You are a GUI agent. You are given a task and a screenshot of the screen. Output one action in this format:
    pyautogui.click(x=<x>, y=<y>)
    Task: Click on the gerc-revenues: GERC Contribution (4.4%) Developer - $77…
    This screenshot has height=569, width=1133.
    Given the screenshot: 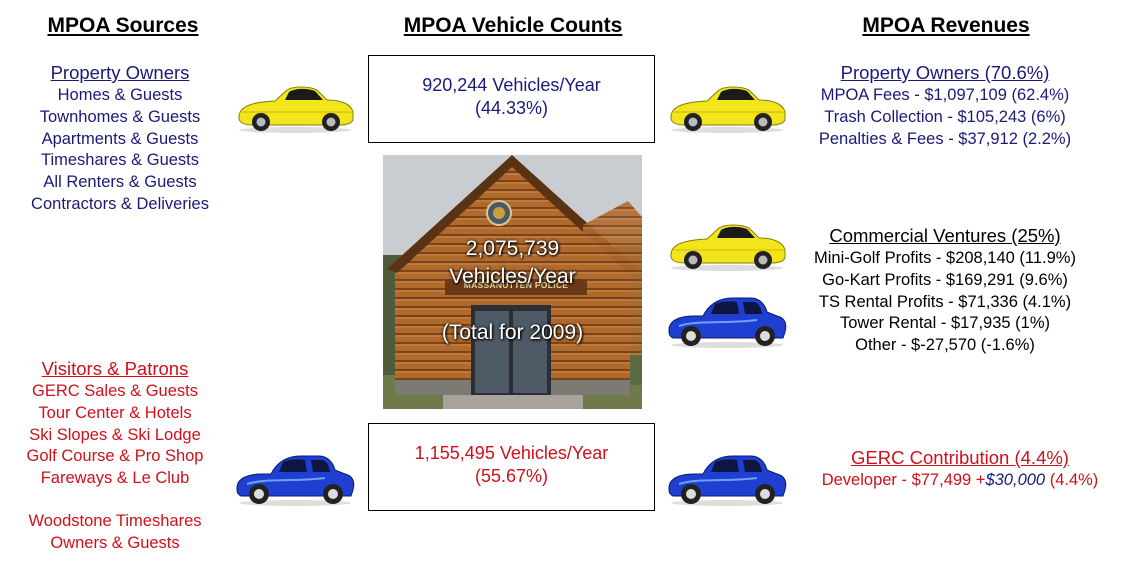 What is the action you would take?
    pyautogui.click(x=960, y=469)
    